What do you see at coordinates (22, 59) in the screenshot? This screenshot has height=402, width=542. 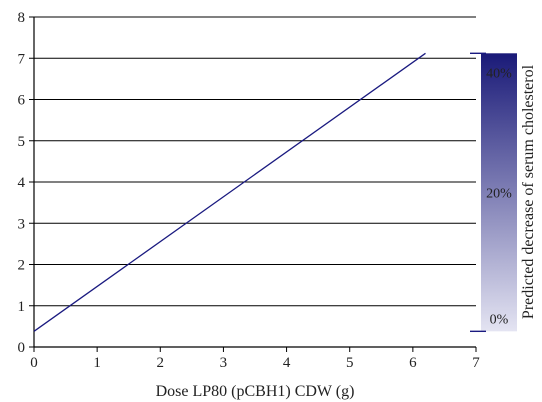 I see `y-tick-label: 7` at bounding box center [22, 59].